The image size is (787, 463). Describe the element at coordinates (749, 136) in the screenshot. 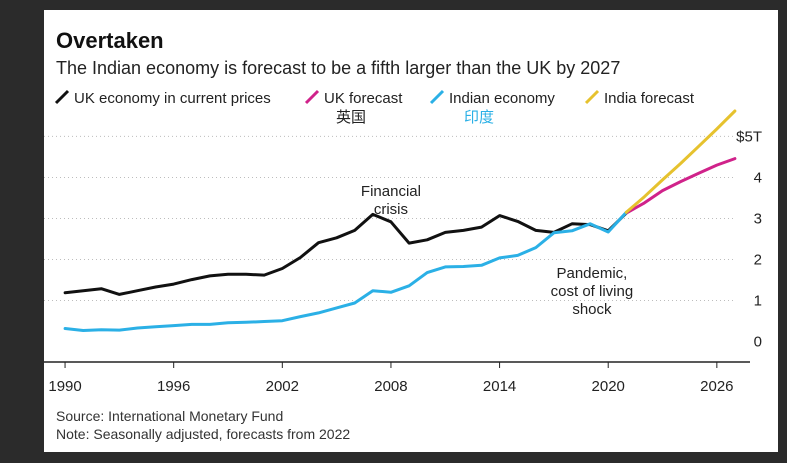

I see `y-tick-label: $5T` at that location.